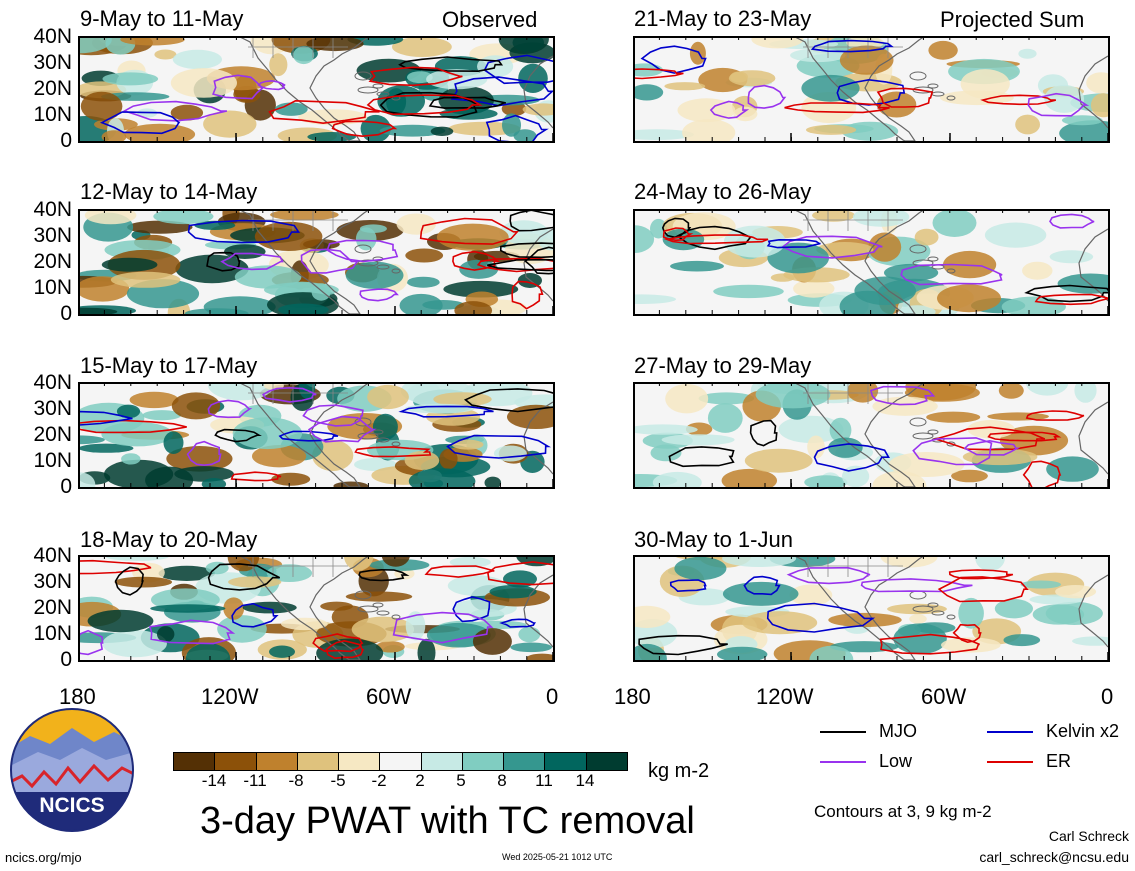  What do you see at coordinates (544, 780) in the screenshot?
I see `colorbar-tick: 11` at bounding box center [544, 780].